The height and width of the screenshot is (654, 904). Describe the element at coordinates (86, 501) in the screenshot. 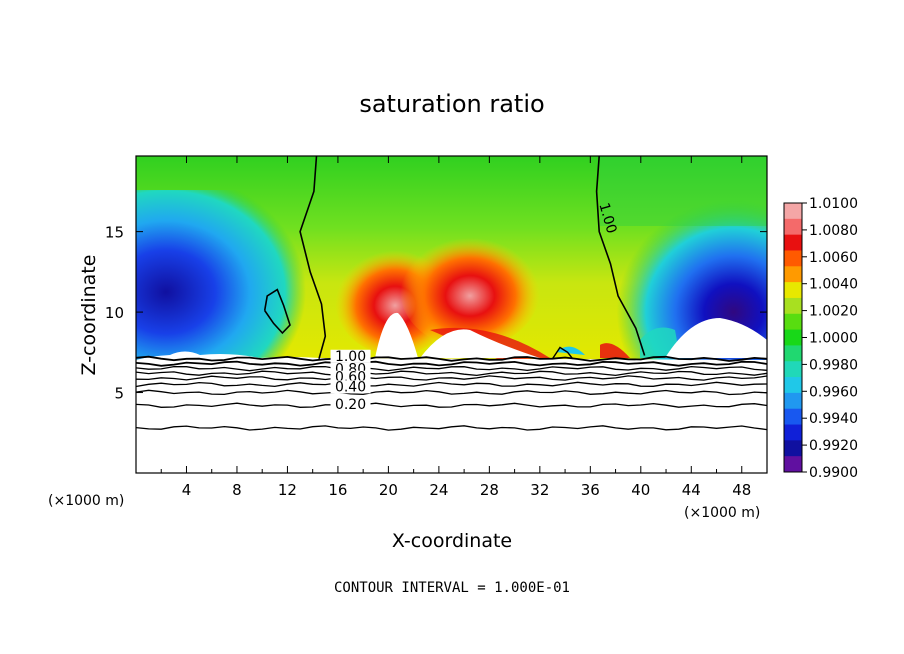

I see `x-unit-left: (×1000 m)` at that location.